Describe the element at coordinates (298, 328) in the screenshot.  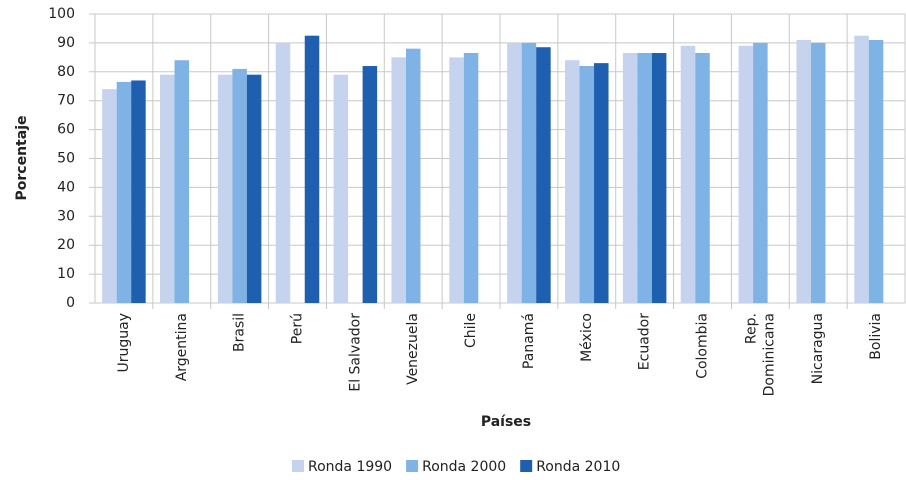
I see `x-tick-label: Perú` at that location.